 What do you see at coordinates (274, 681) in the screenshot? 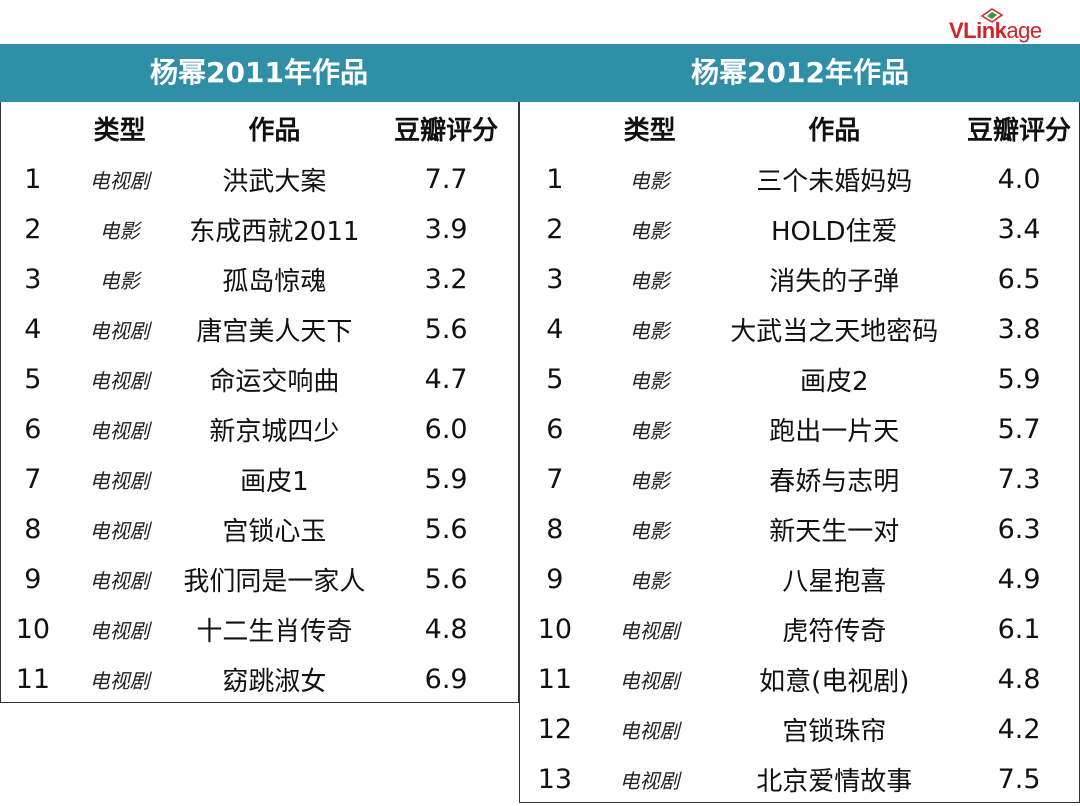
I see `row-work-title: 窈跳淑女` at bounding box center [274, 681].